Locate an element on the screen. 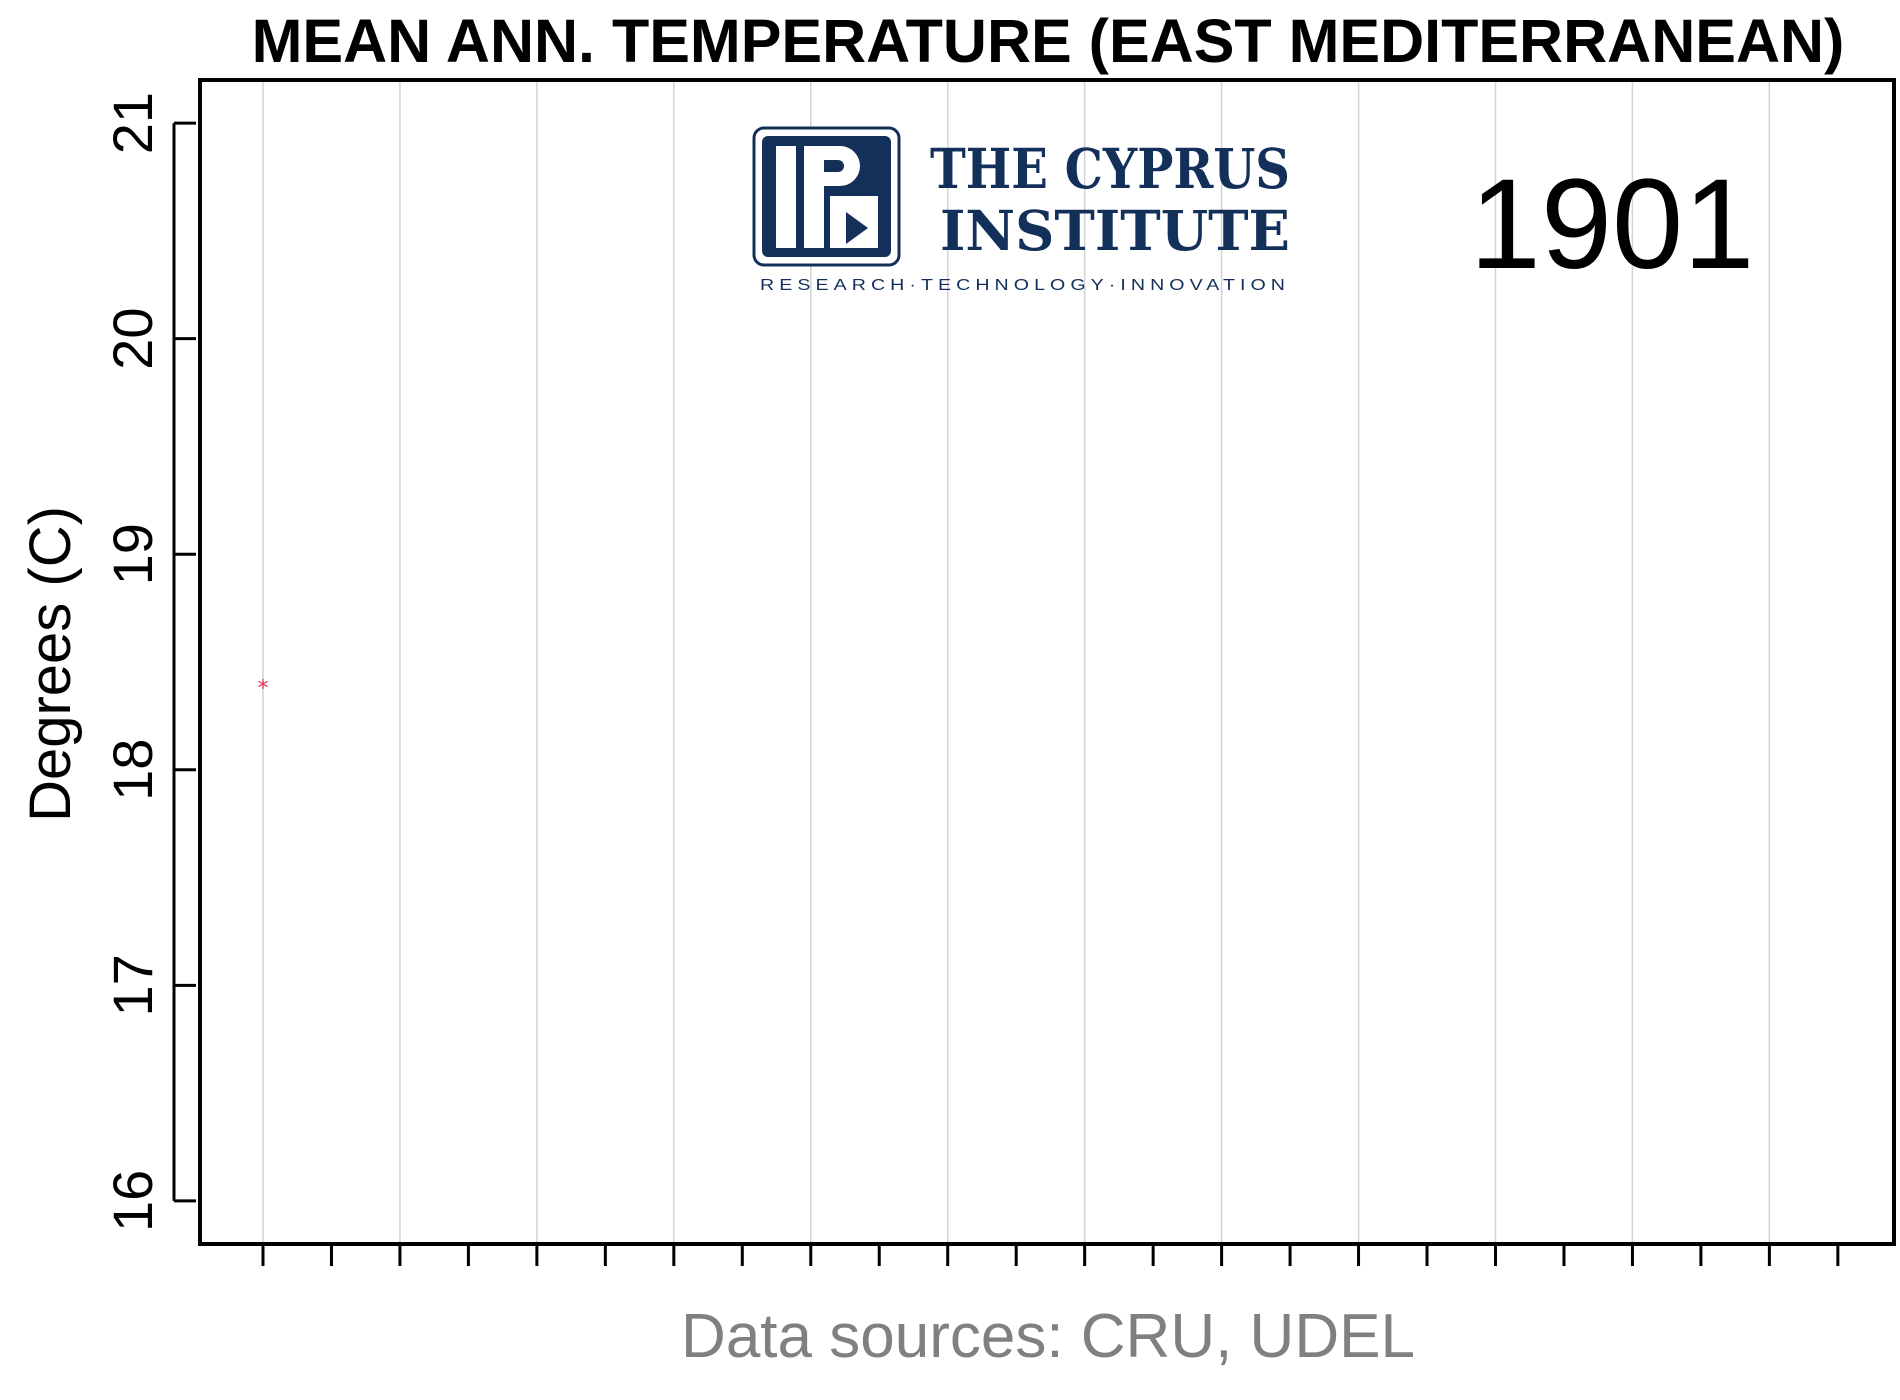 This screenshot has height=1400, width=1900. logo-tagline: RESEARCH·TECHNOLOGY·INNOVATION is located at coordinates (1025, 285).